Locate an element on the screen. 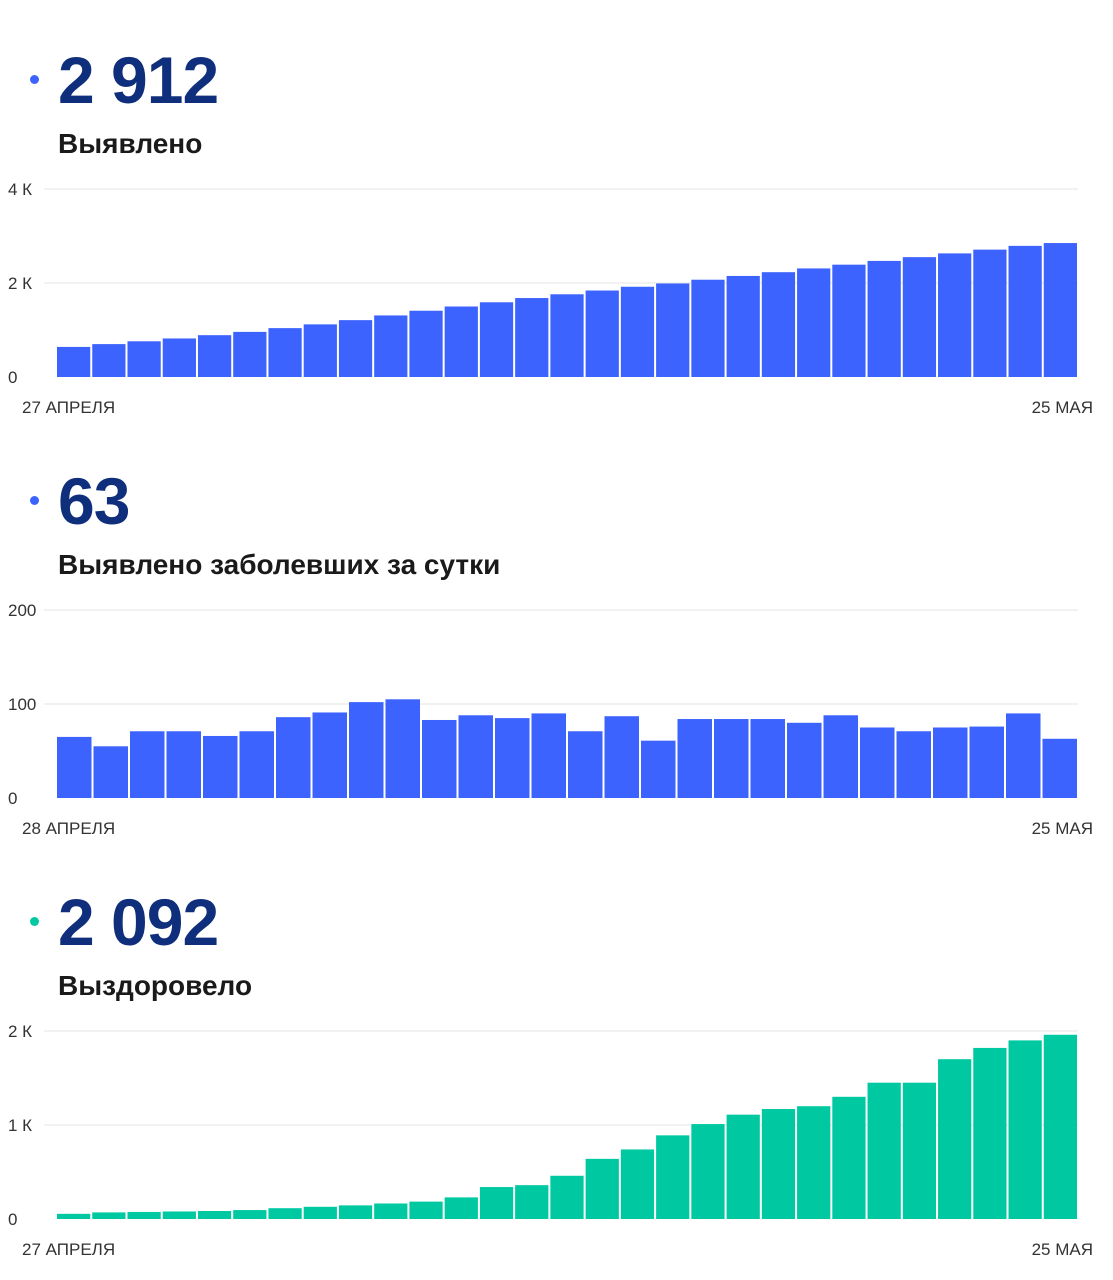 This screenshot has height=1280, width=1113. chart-title: Выявлено is located at coordinates (130, 143).